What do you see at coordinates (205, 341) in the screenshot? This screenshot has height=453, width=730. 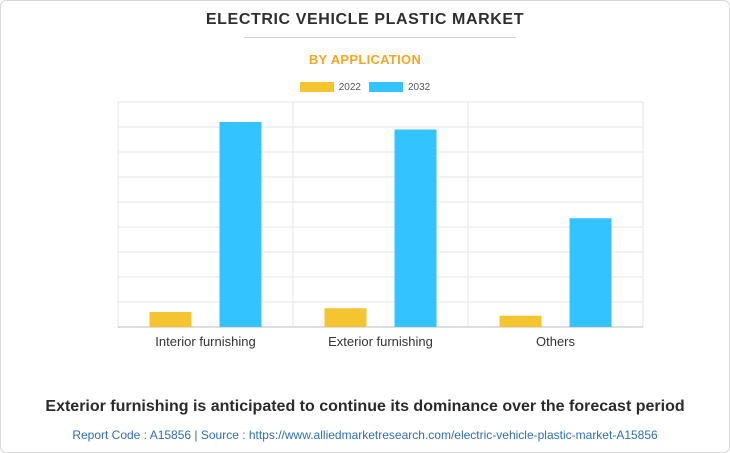 I see `x-tick-label: Interior furnishing` at bounding box center [205, 341].